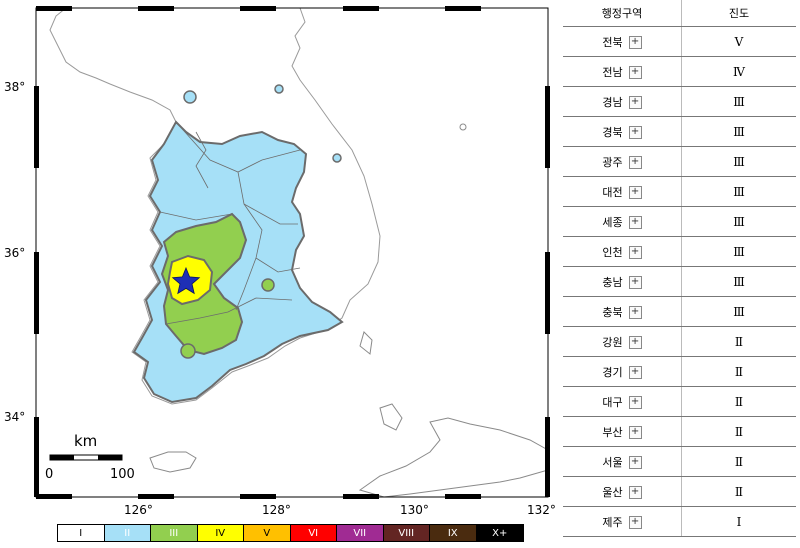 The width and height of the screenshot is (800, 548). Describe the element at coordinates (622, 371) in the screenshot. I see `region-cell: 경기 +` at that location.